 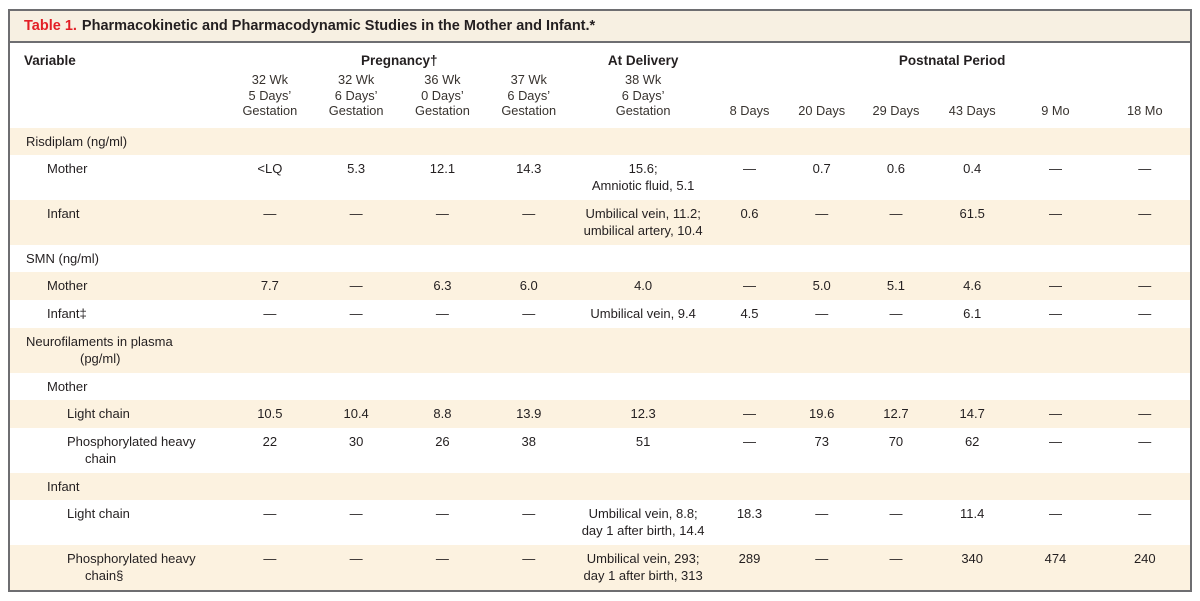 I want to click on column-header-37wk6d: 37 Wk 6 Days’ Gestation, so click(x=529, y=95).